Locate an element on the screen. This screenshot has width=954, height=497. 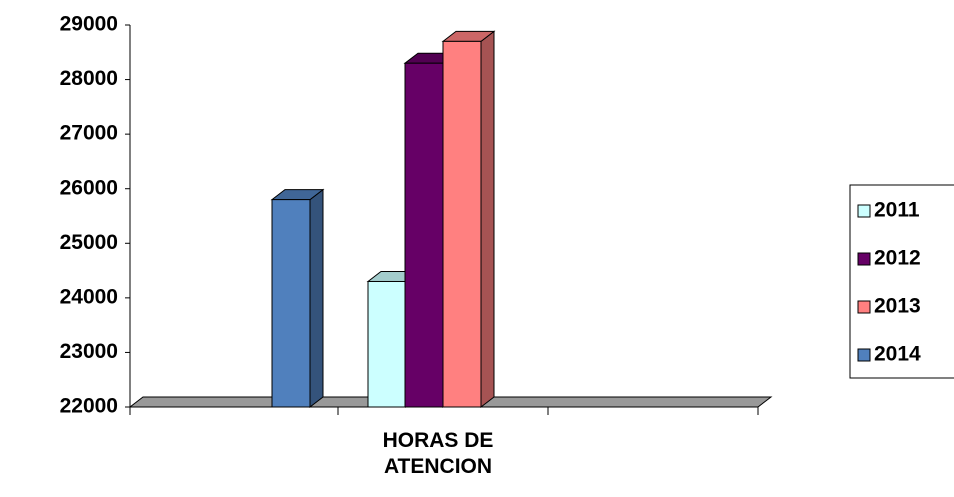
legend-label: 2014 is located at coordinates (897, 354).